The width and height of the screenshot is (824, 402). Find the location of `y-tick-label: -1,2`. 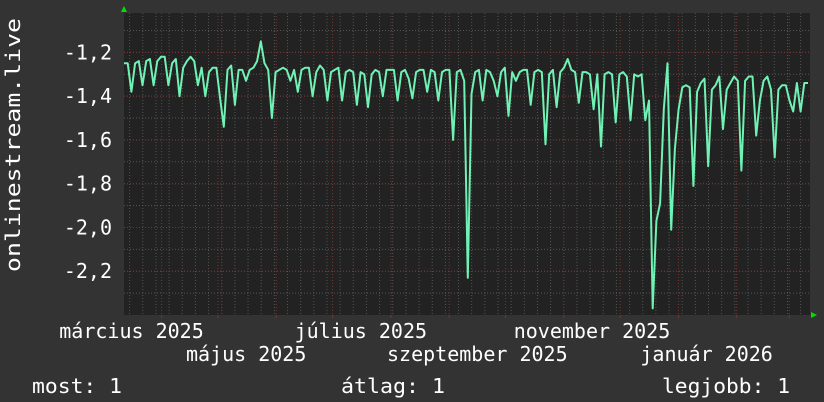

y-tick-label: -1,2 is located at coordinates (88, 52).